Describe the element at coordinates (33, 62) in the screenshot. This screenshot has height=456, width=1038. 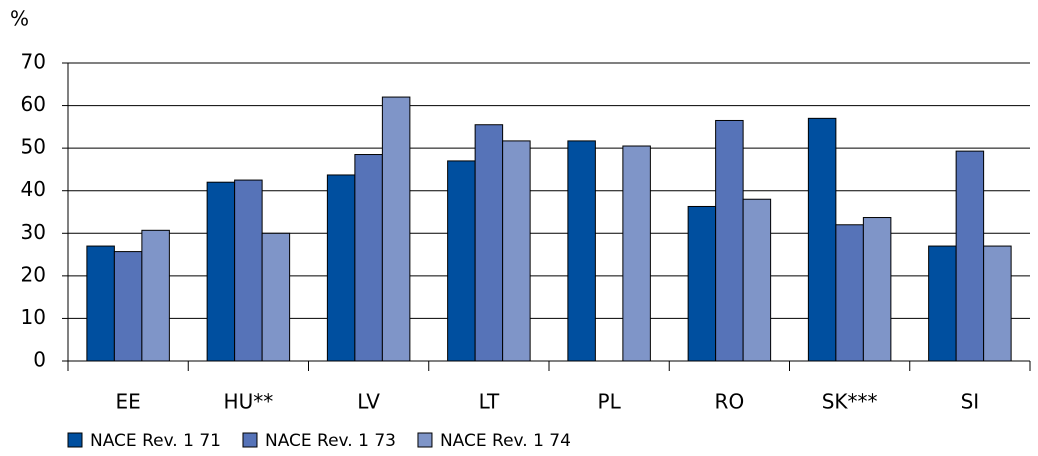
I see `y-tick-label: 70` at that location.